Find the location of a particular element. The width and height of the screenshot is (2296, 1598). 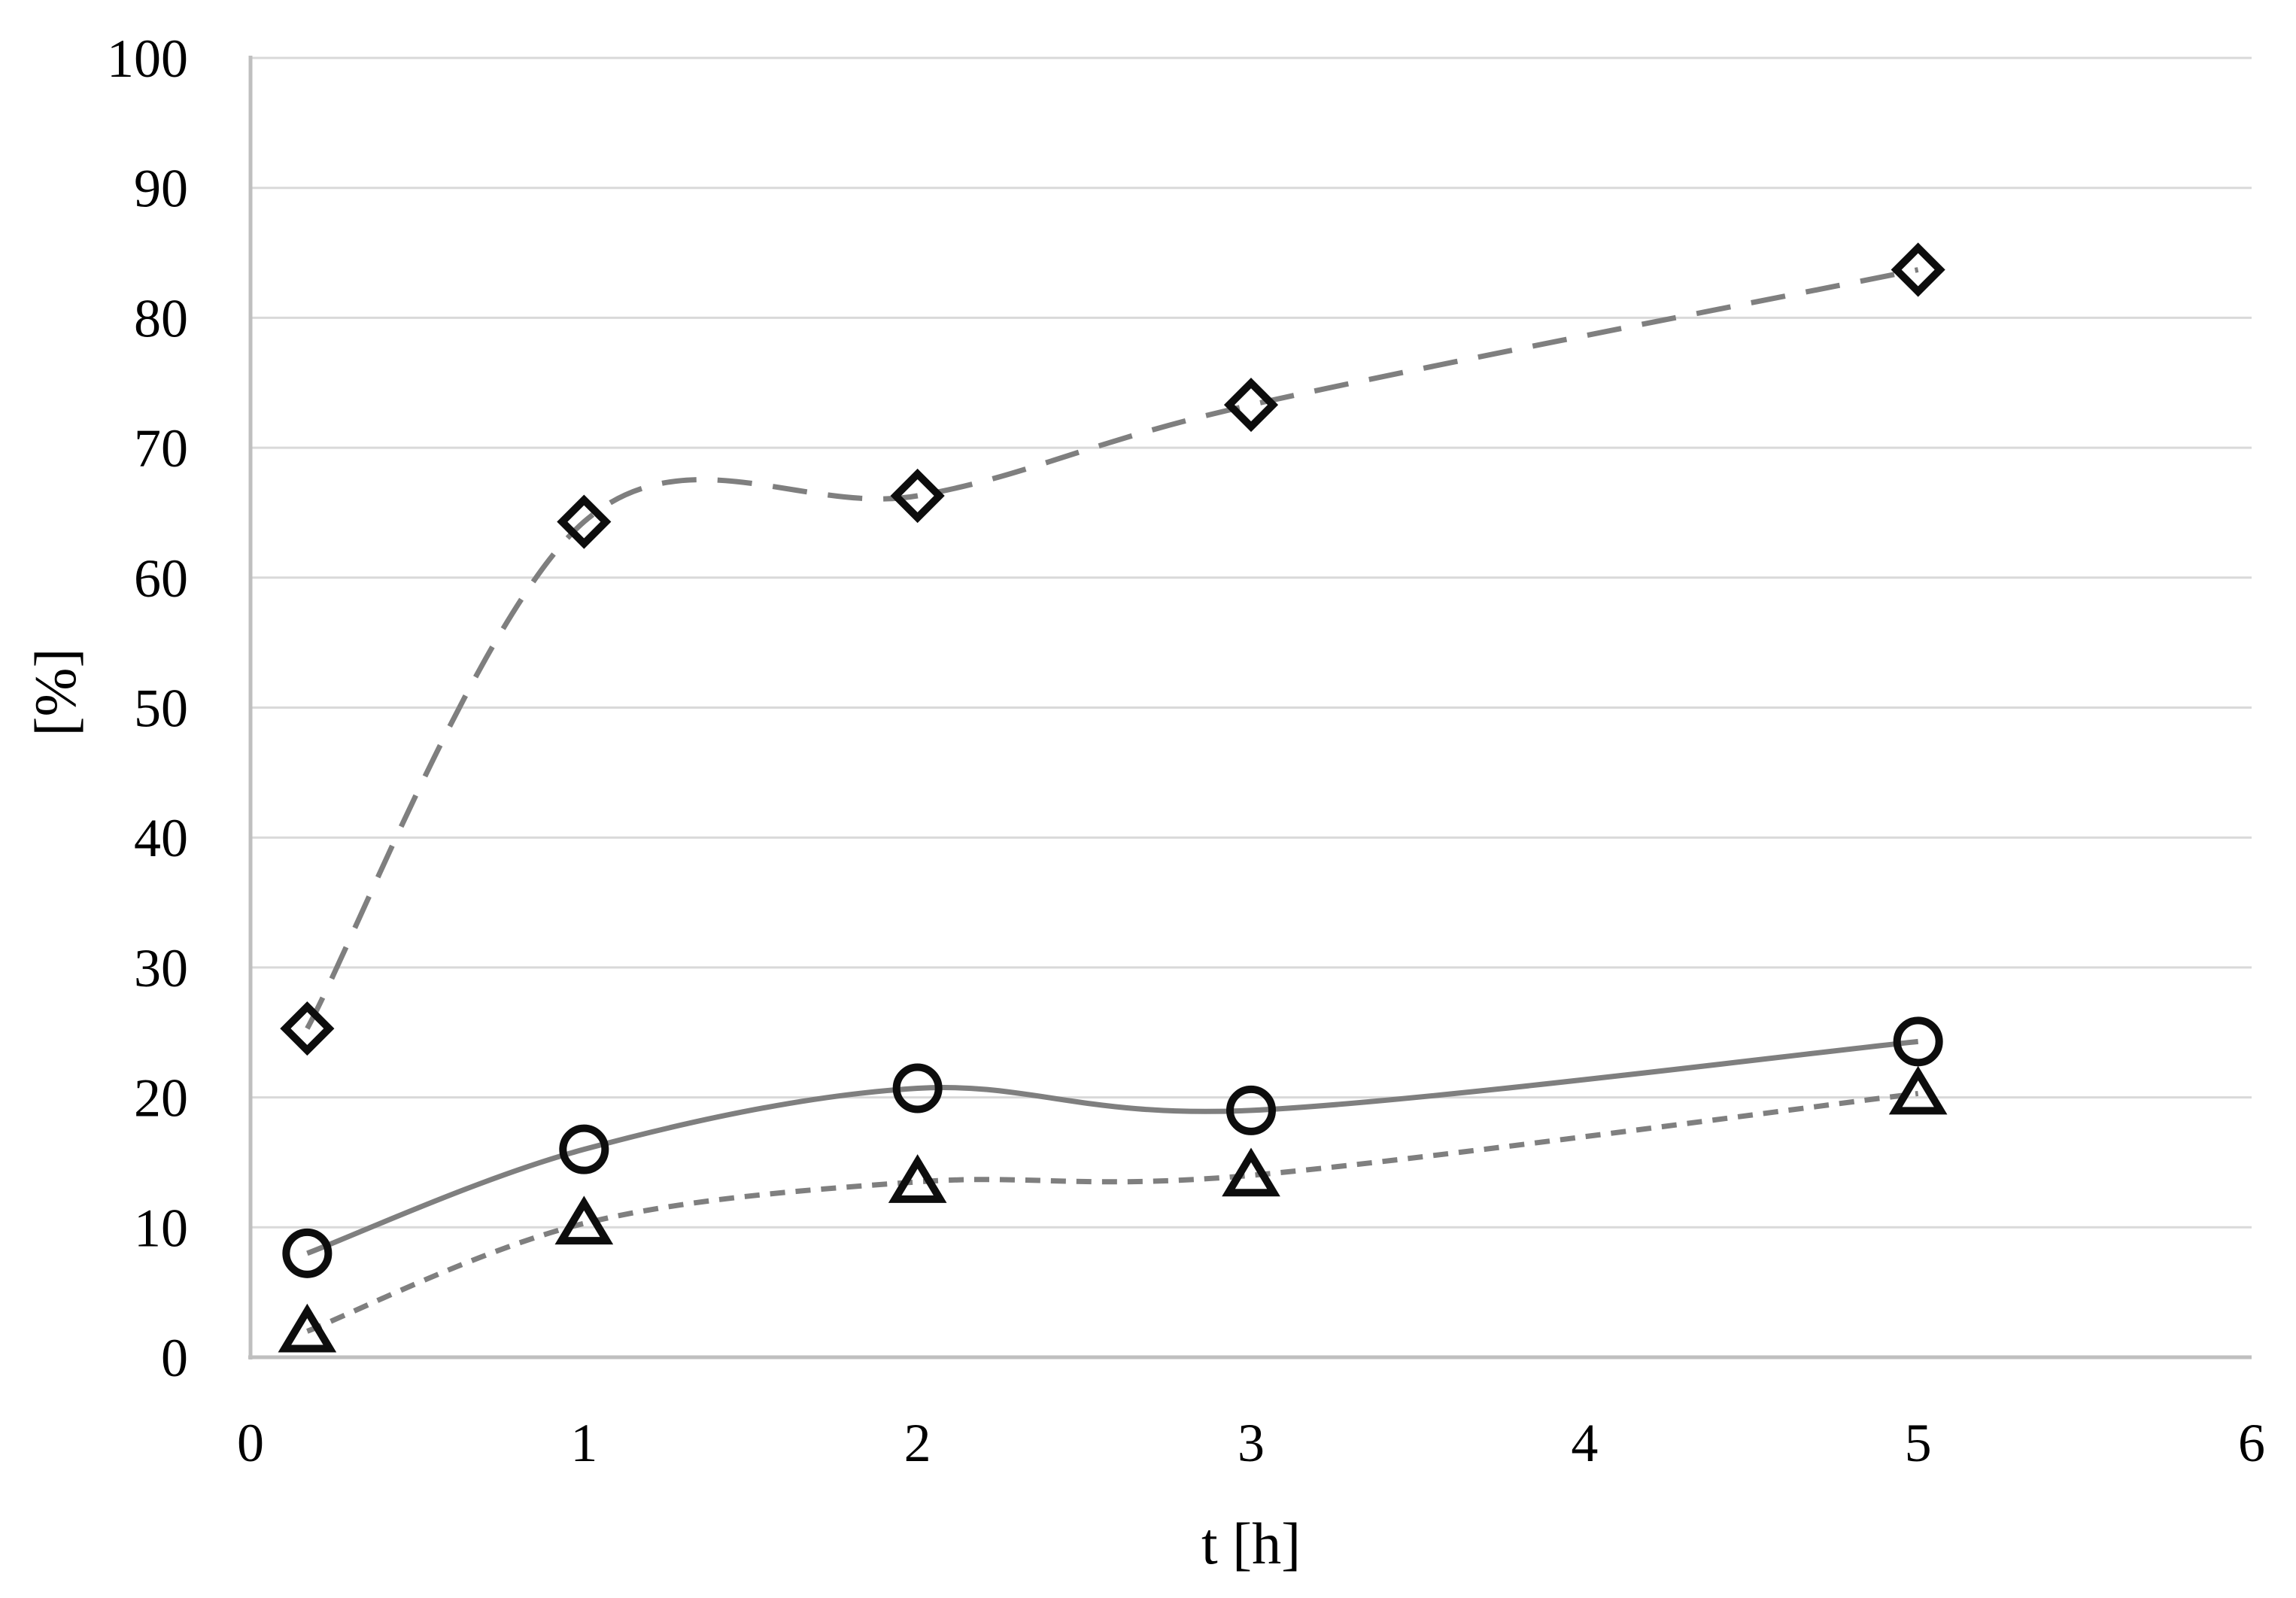

y-tick-label: 90 is located at coordinates (161, 189).